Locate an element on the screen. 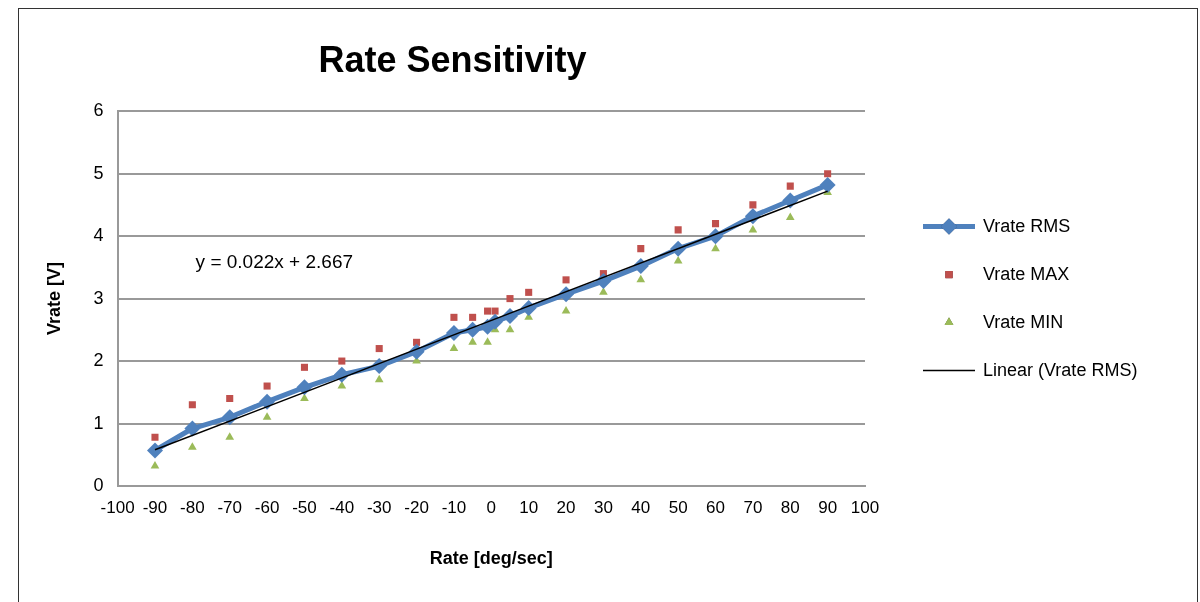 This screenshot has width=1200, height=602. x-tick-label: 10 is located at coordinates (529, 507).